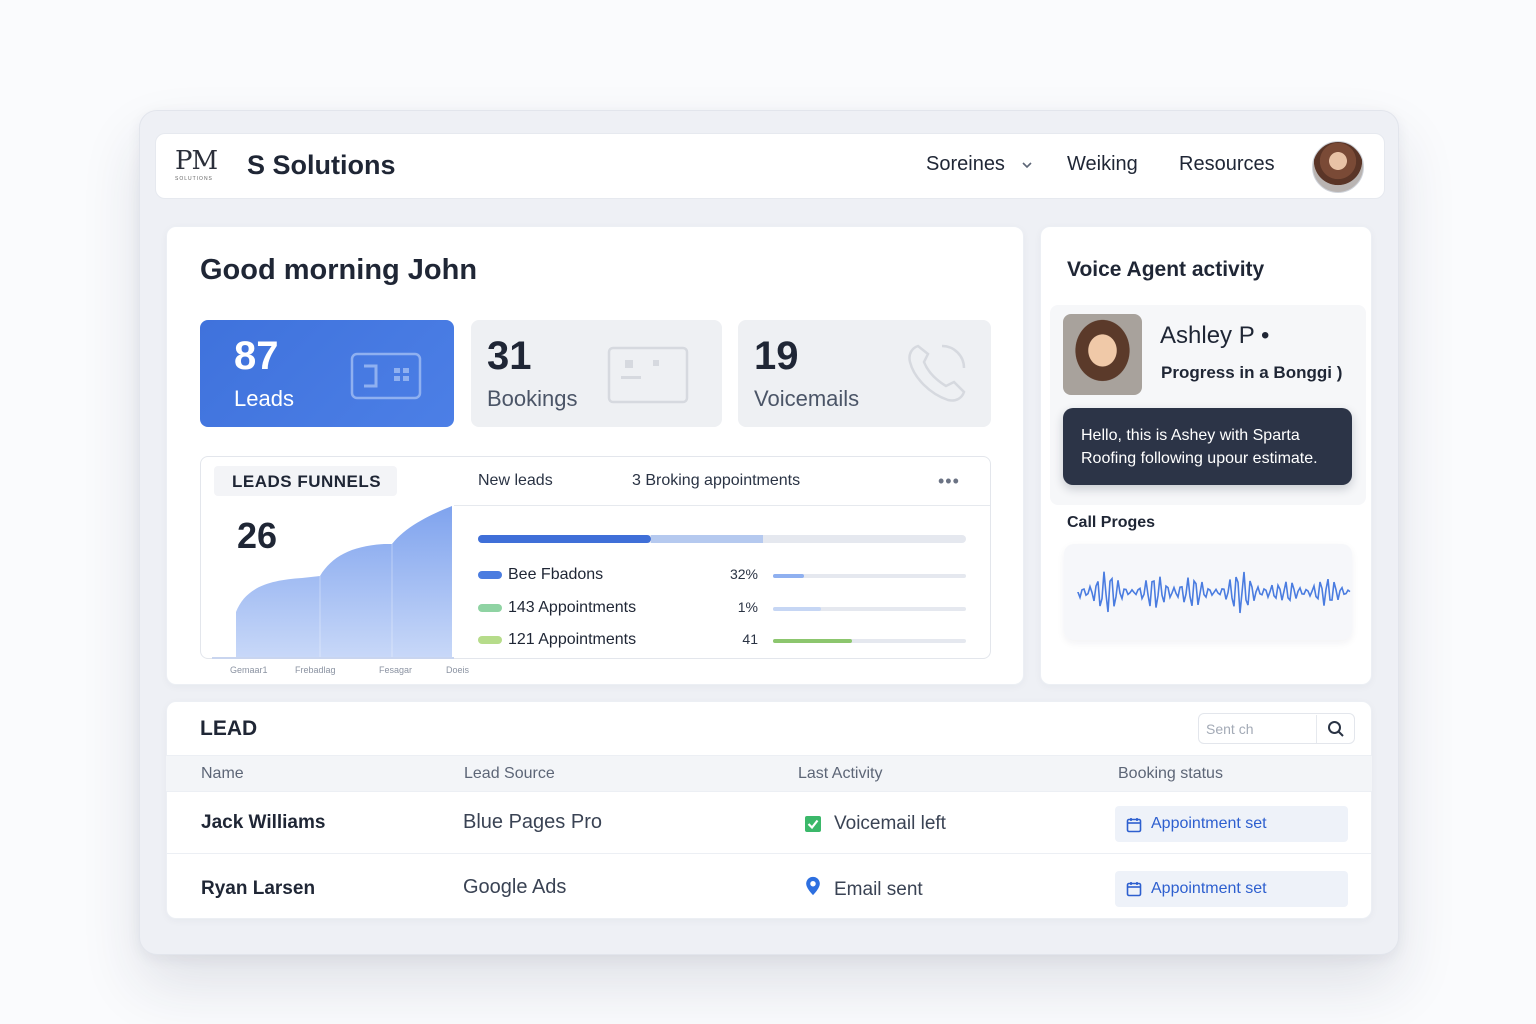 This screenshot has height=1024, width=1536. Describe the element at coordinates (769, 853) in the screenshot. I see `row-divider` at that location.